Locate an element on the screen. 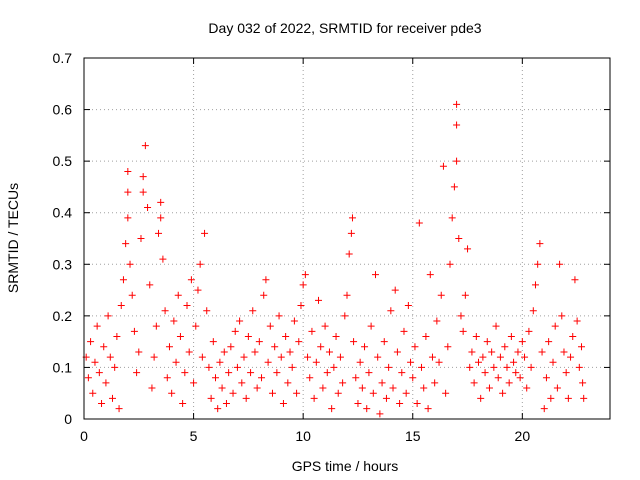 This screenshot has height=480, width=640. x-axis-label: GPS time / hours is located at coordinates (345, 466).